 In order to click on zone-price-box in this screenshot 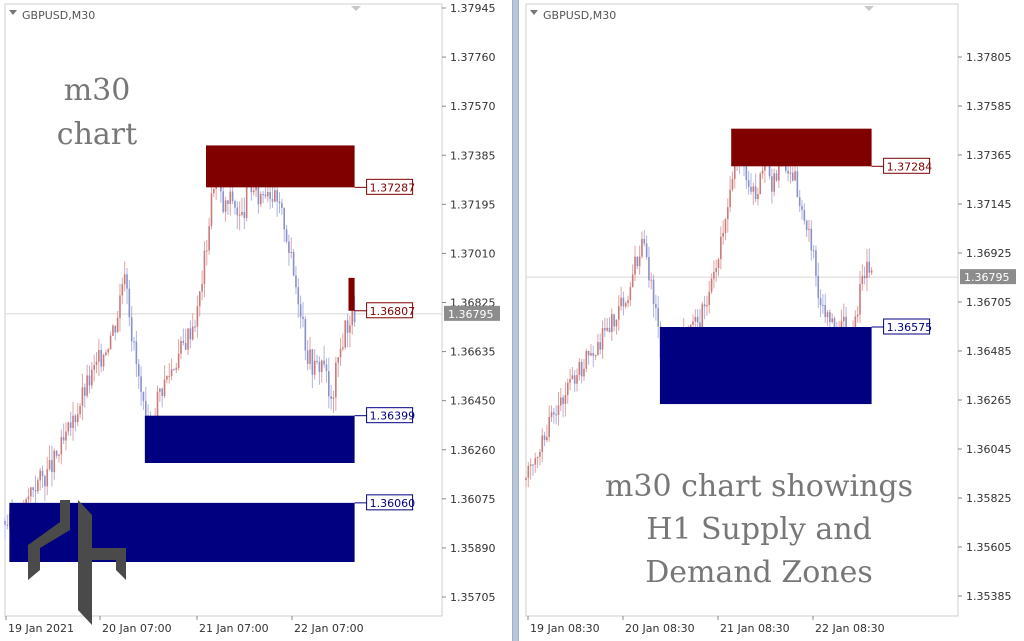, I will do `click(907, 326)`.